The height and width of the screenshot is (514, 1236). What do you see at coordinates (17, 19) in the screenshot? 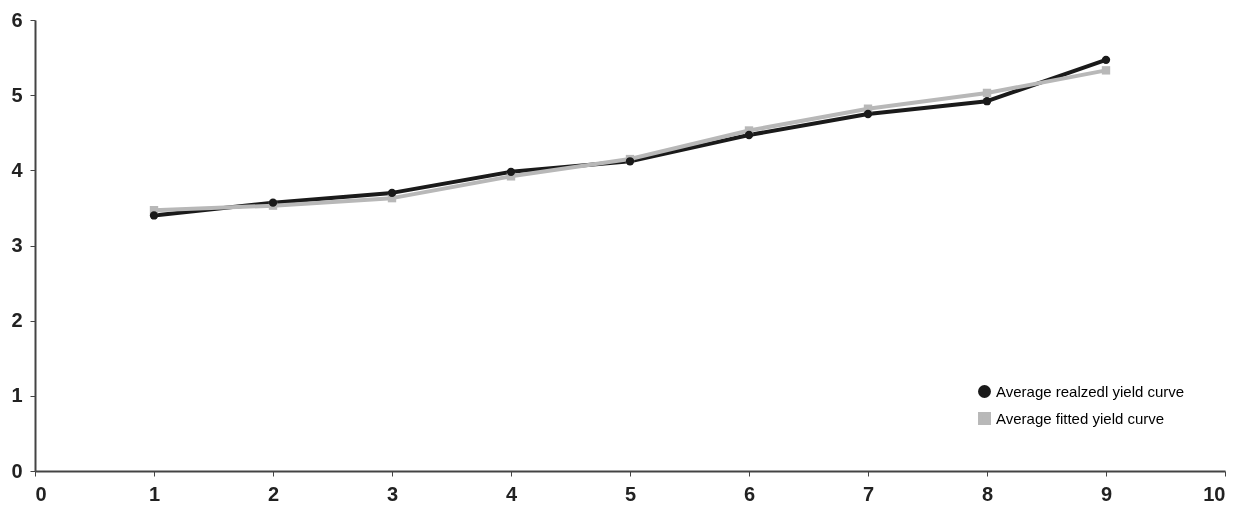
I see `y-tick-label: 6` at bounding box center [17, 19].